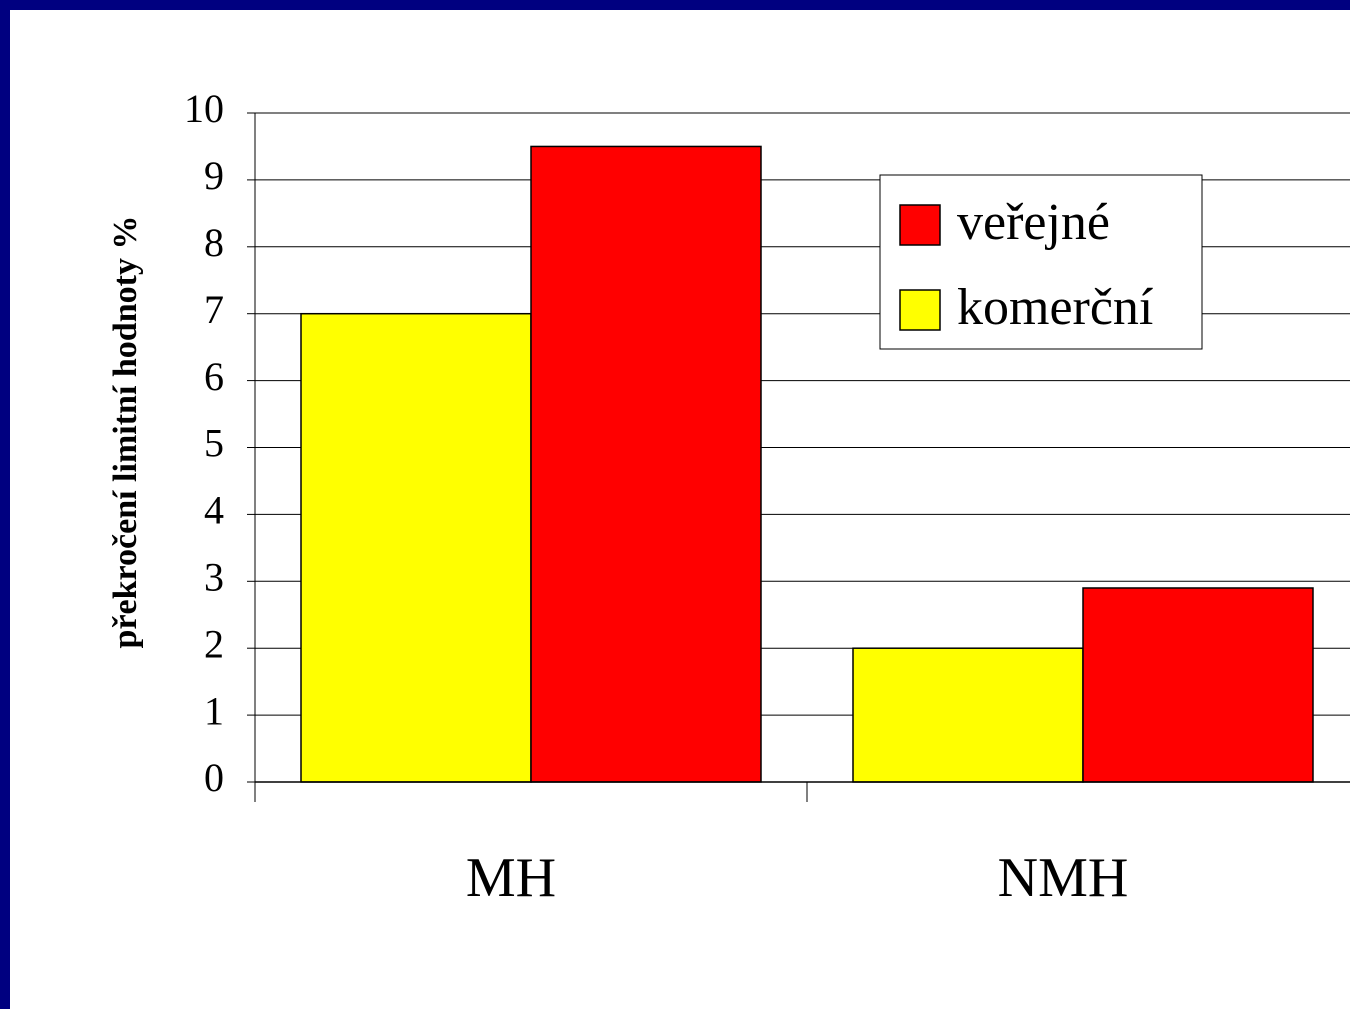  I want to click on y-tick-label: 10, so click(204, 108).